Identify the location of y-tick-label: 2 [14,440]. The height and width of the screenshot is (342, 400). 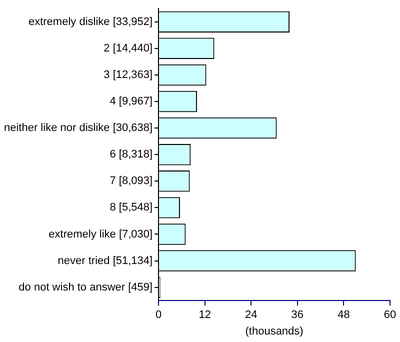
(128, 48).